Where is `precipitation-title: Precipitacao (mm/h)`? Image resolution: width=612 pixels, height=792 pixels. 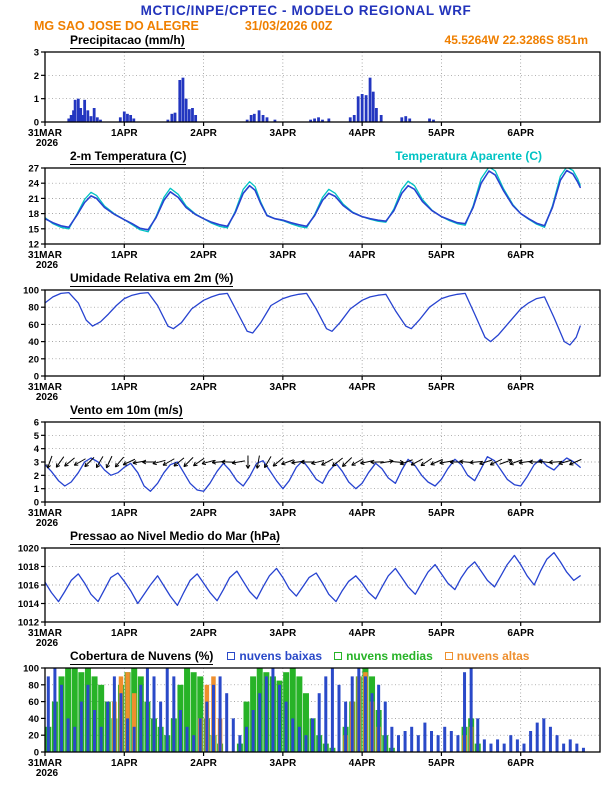 precipitation-title: Precipitacao (mm/h) is located at coordinates (127, 41).